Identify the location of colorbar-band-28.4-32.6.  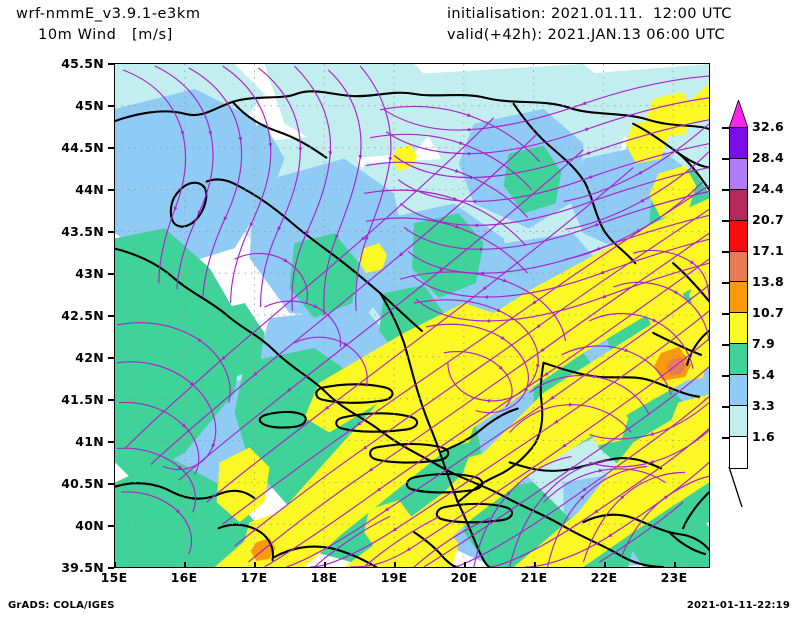
(738, 143).